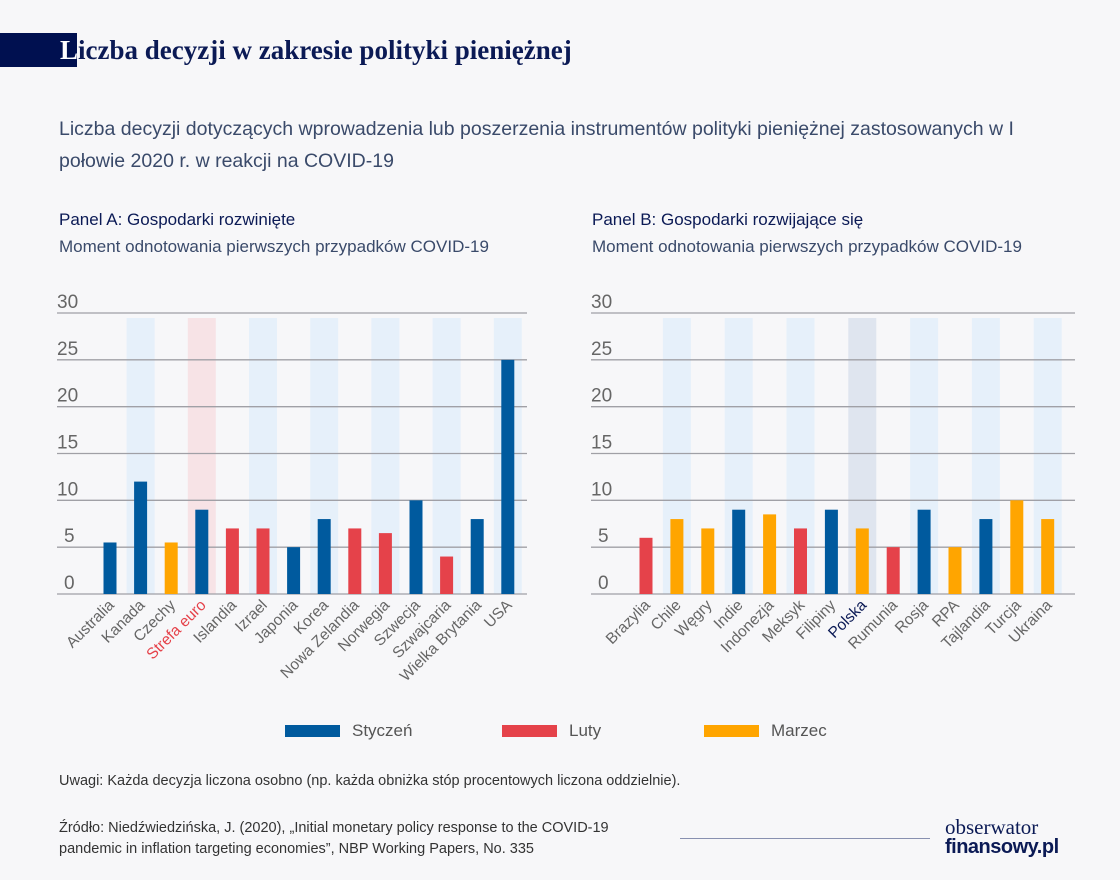 The height and width of the screenshot is (880, 1120). I want to click on panel-b-title: Panel B: Gospodarki rozwijające się, so click(728, 219).